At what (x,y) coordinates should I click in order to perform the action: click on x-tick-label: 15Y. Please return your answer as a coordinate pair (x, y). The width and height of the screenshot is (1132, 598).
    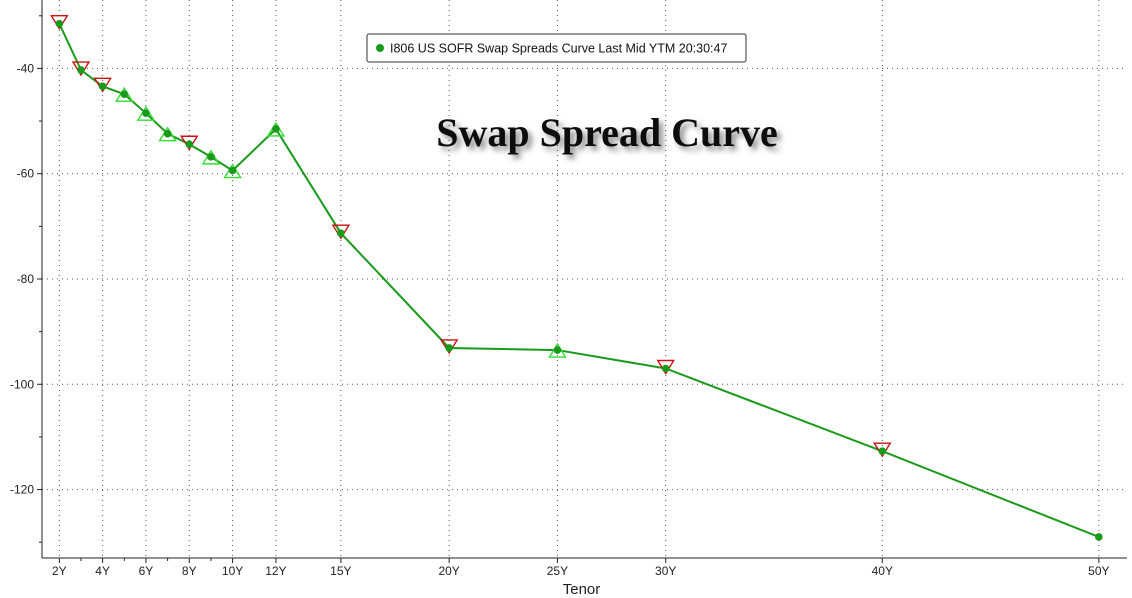
    Looking at the image, I should click on (340, 571).